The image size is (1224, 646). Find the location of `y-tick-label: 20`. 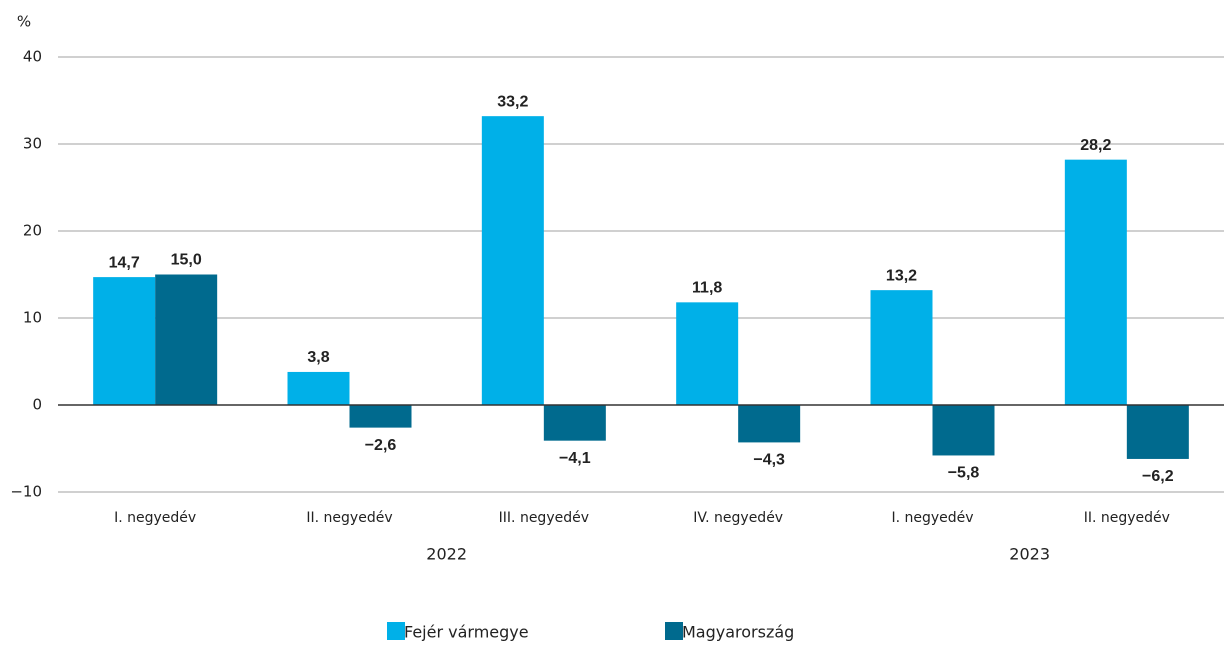

y-tick-label: 20 is located at coordinates (32, 231).